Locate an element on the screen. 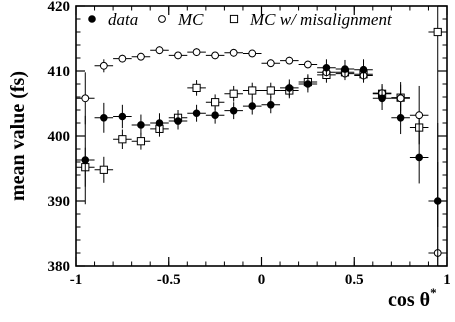 The width and height of the screenshot is (455, 322). y-tick-label: 420 is located at coordinates (59, 7).